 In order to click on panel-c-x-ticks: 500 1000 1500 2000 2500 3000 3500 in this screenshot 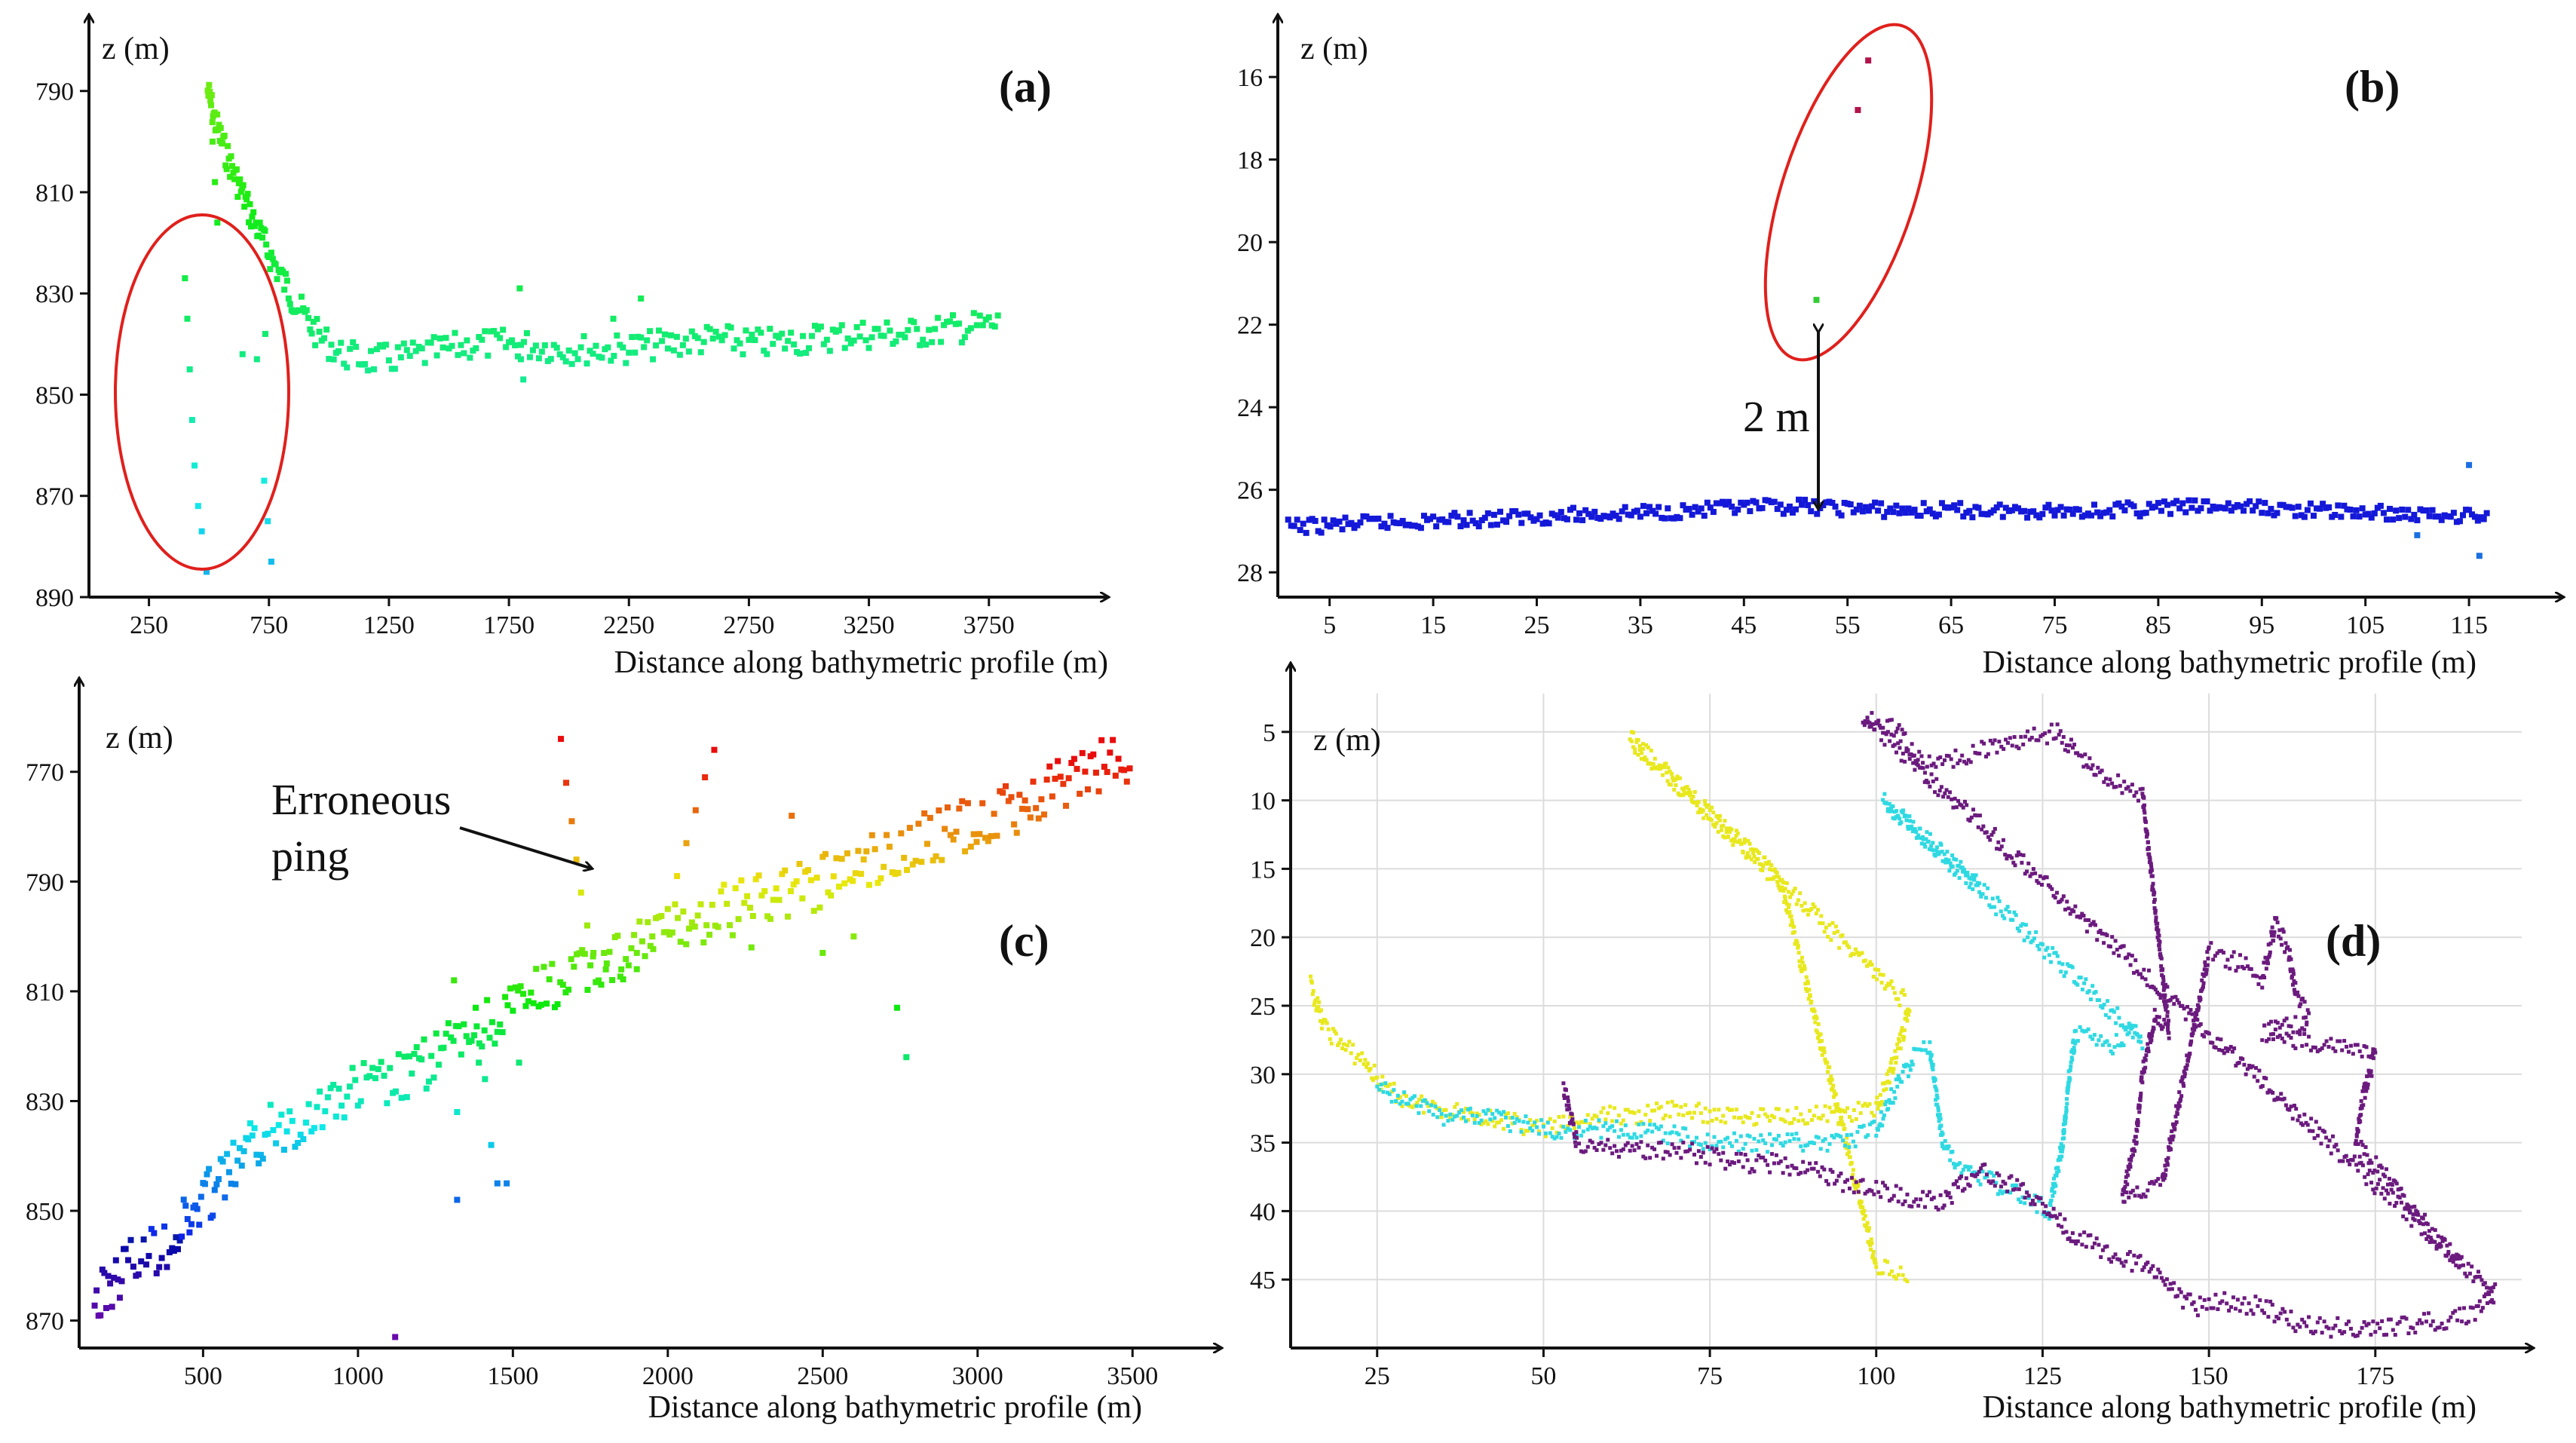, I will do `click(671, 1369)`.